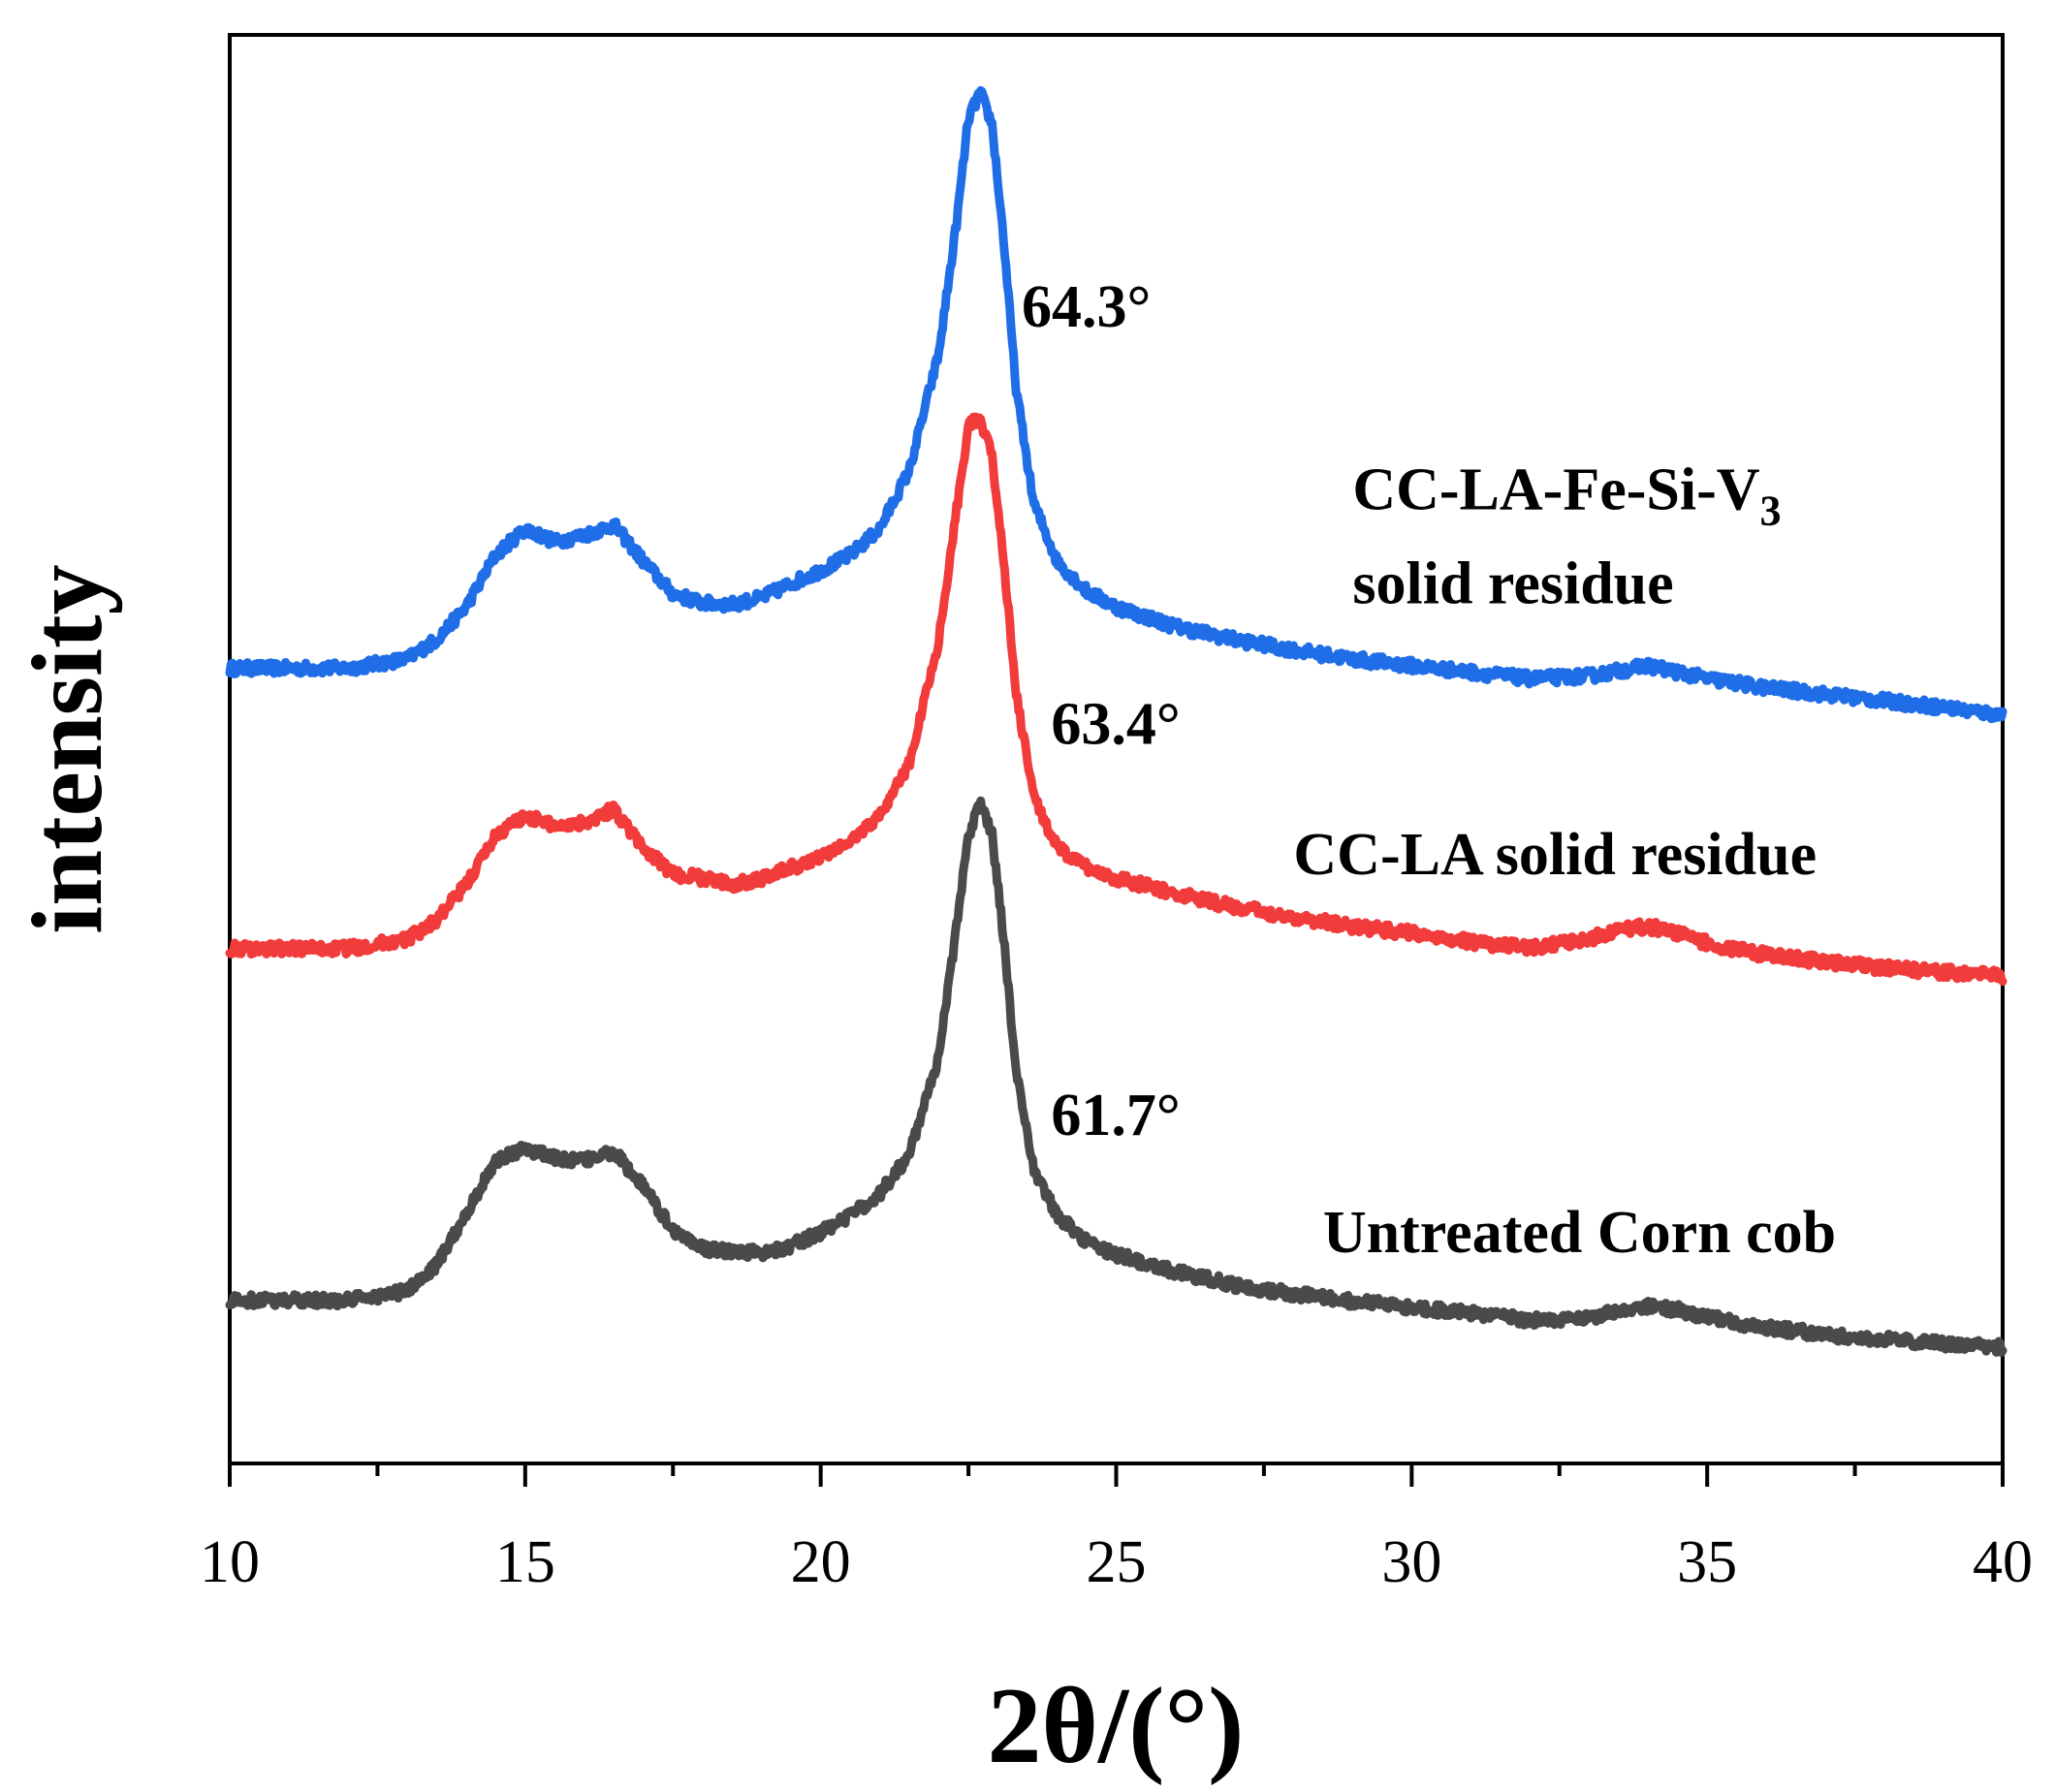 The image size is (2055, 1792). I want to click on x-tick-label: 15, so click(525, 1562).